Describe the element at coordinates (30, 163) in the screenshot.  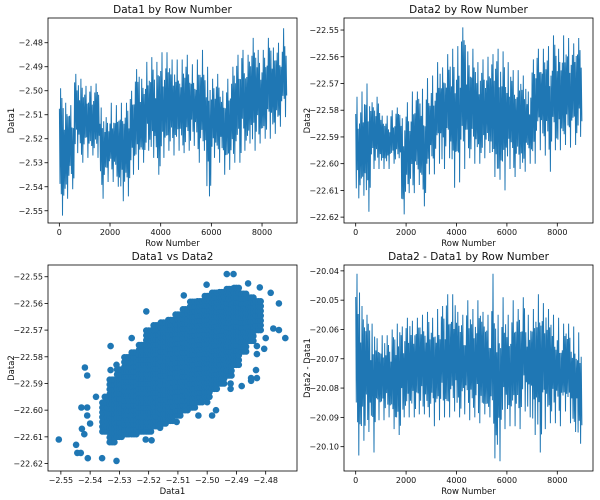
I see `y-tick-label: −2.53` at that location.